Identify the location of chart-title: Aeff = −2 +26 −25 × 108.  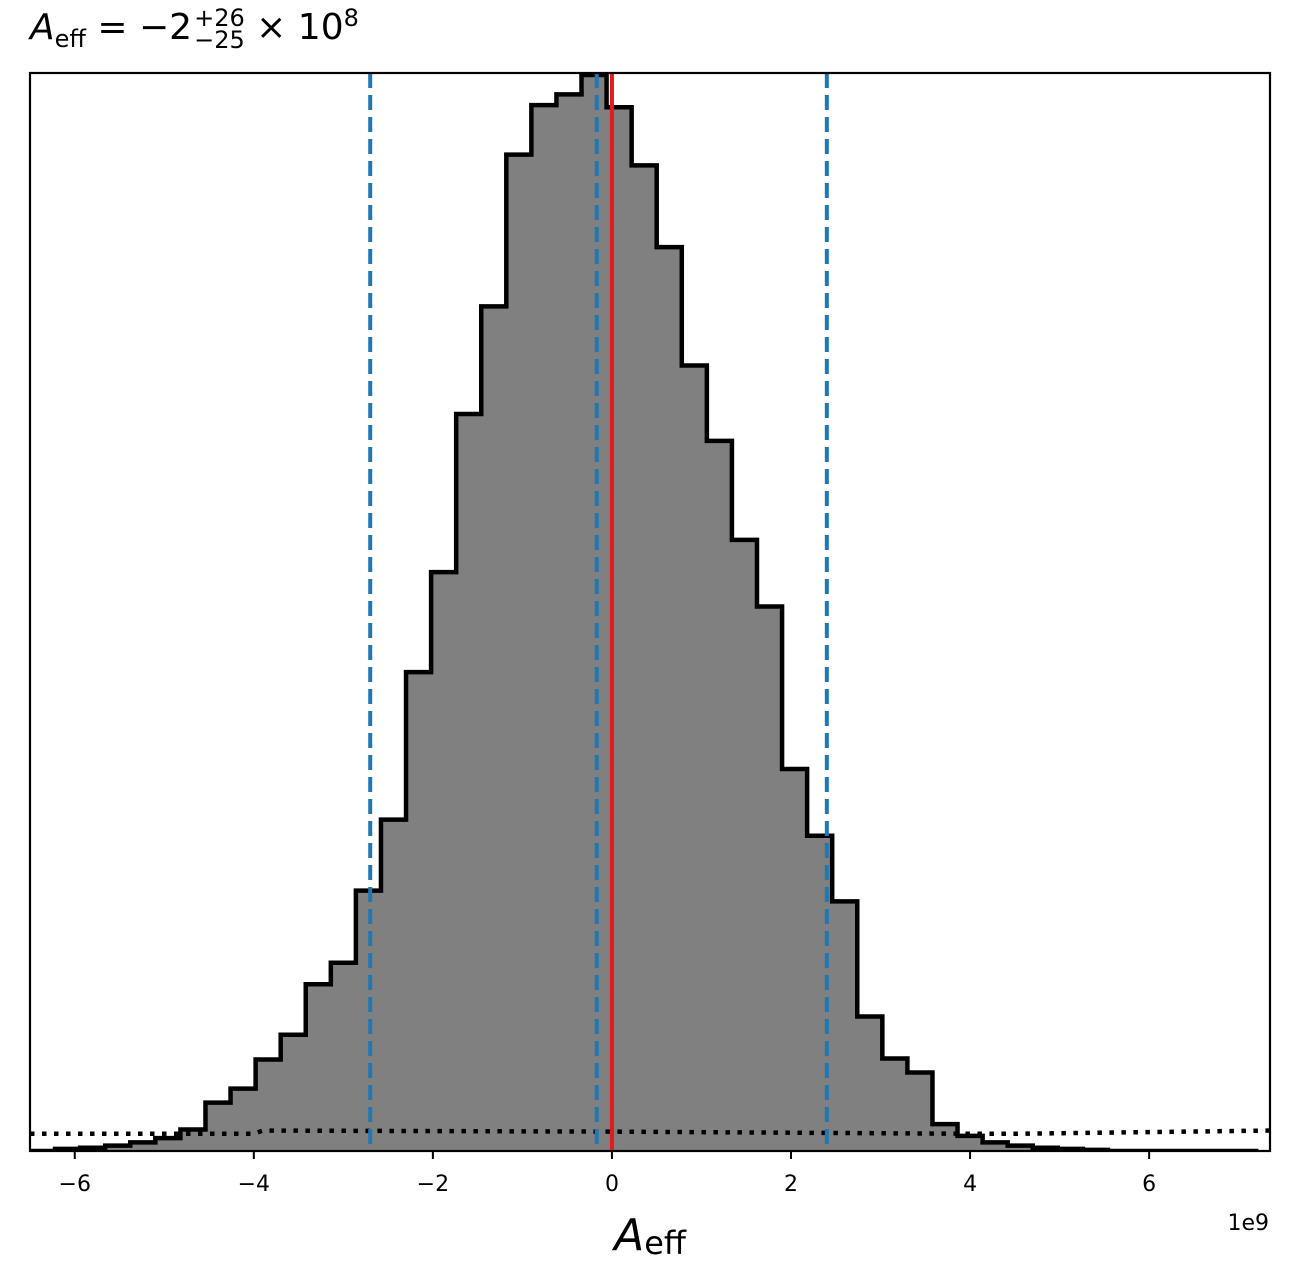
(194, 28).